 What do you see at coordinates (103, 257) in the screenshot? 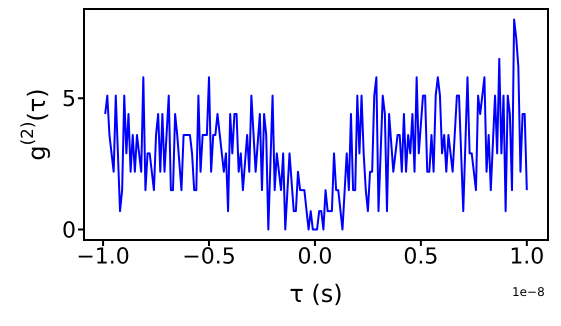
I see `x-tick-label: −1.0` at bounding box center [103, 257].